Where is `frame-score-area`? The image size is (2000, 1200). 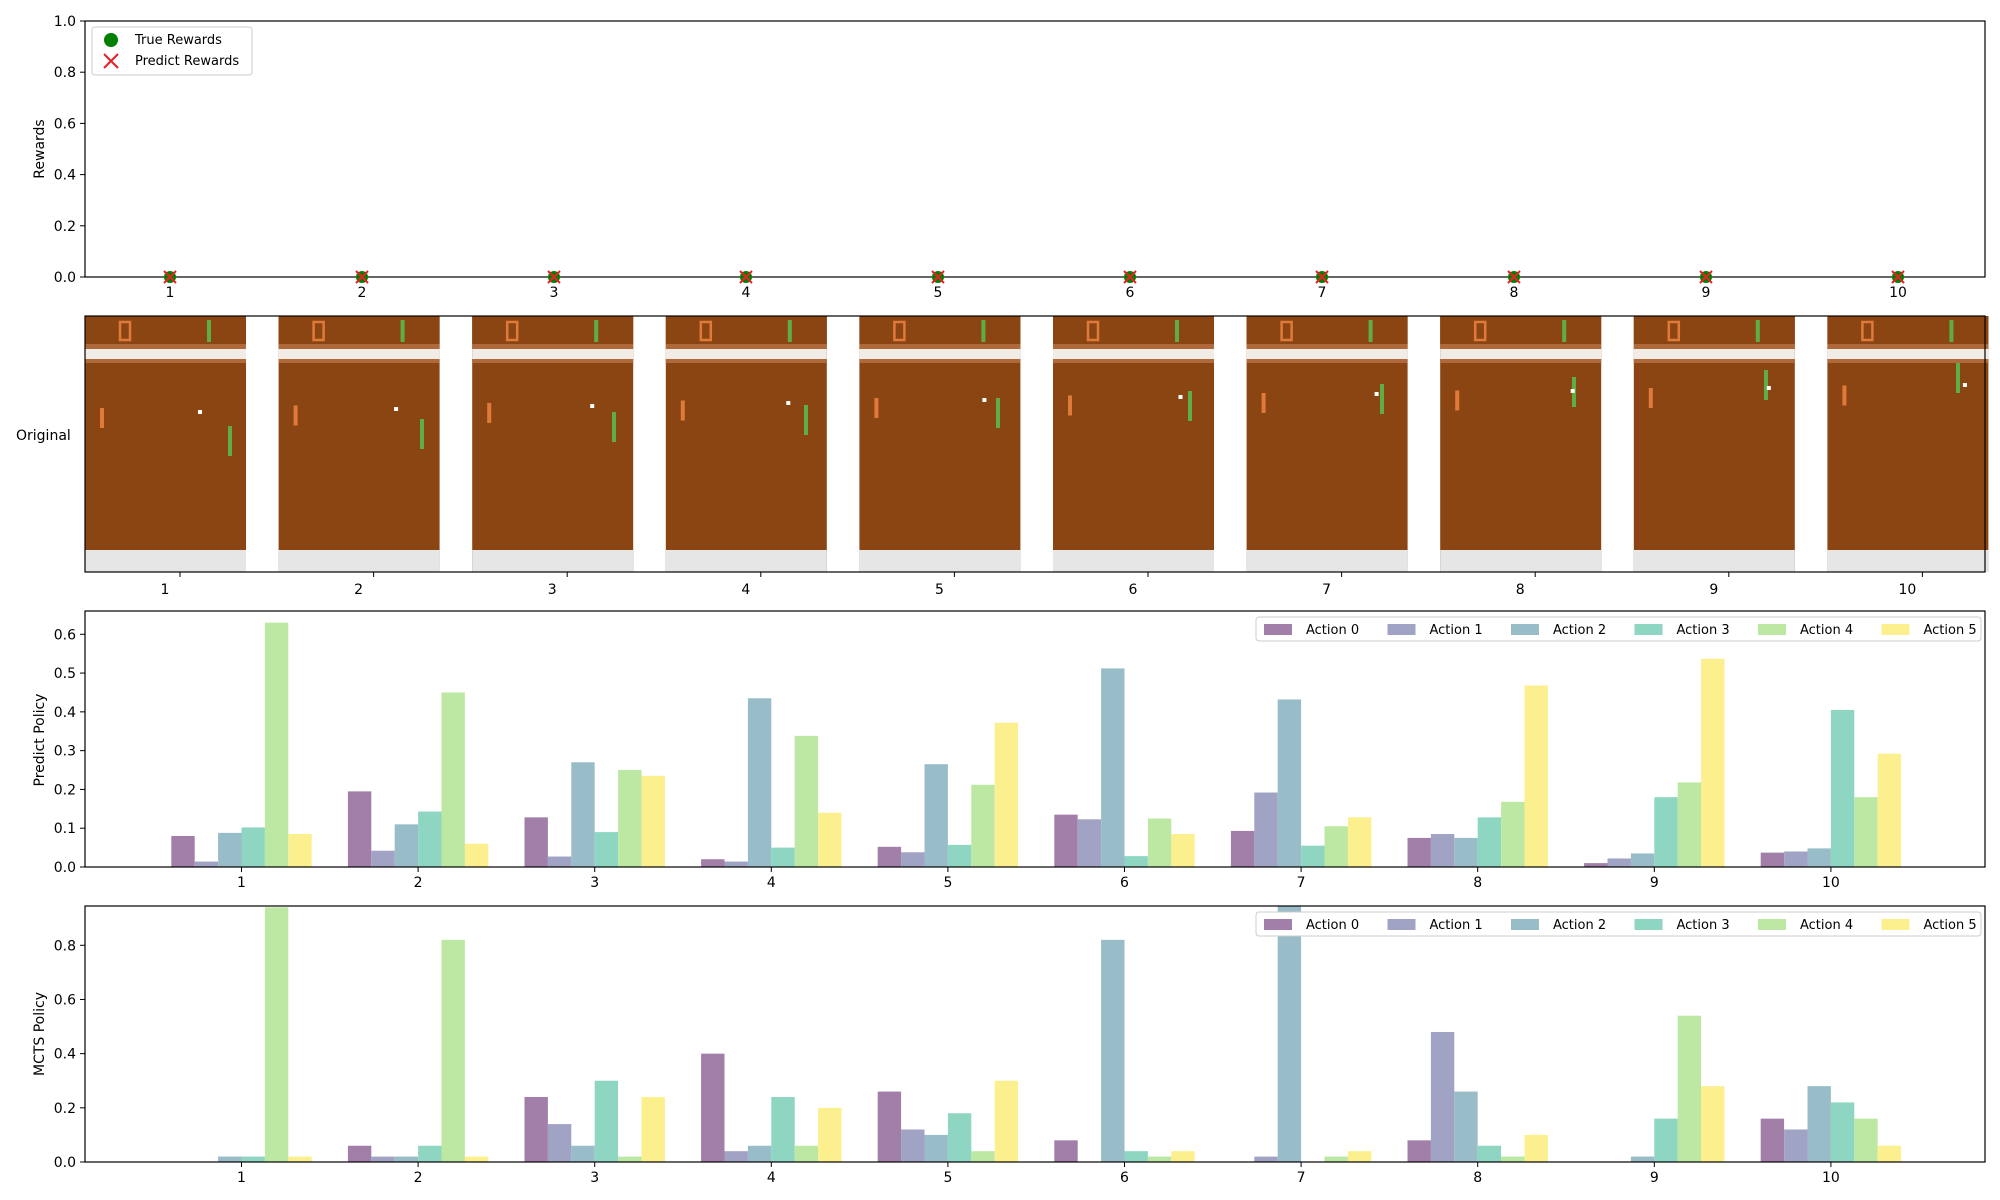
frame-score-area is located at coordinates (553, 330).